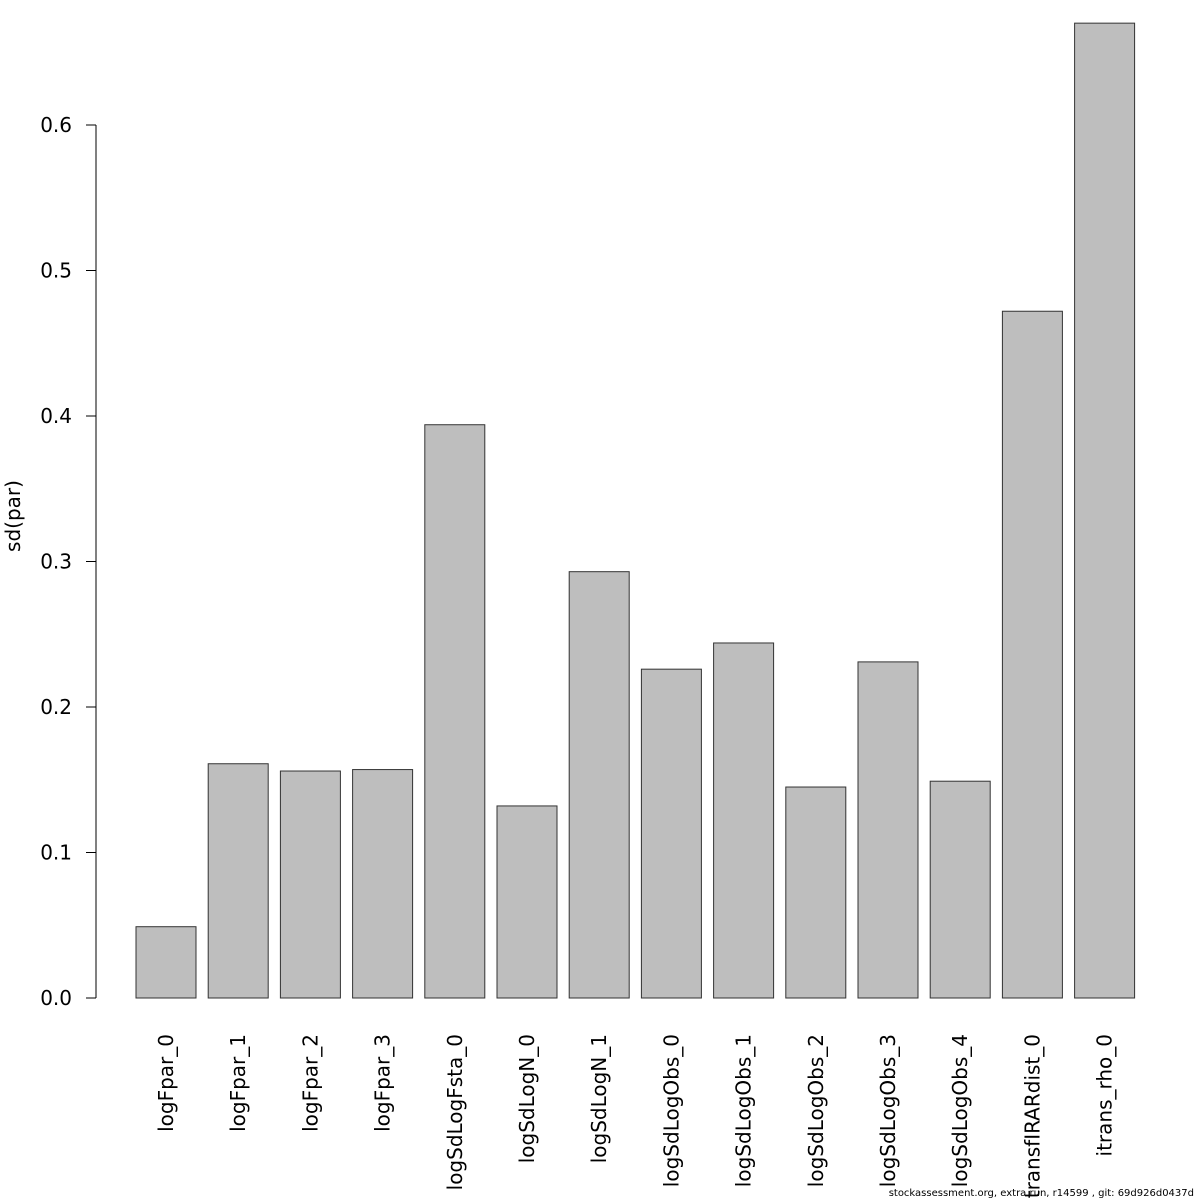  I want to click on y-tick-label: 0.4, so click(56, 416).